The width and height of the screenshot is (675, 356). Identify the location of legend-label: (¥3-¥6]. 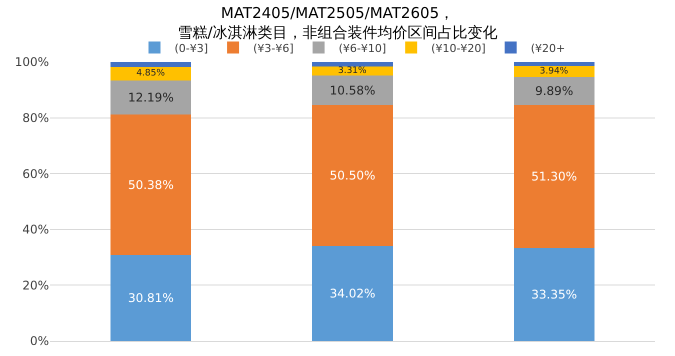
(273, 48).